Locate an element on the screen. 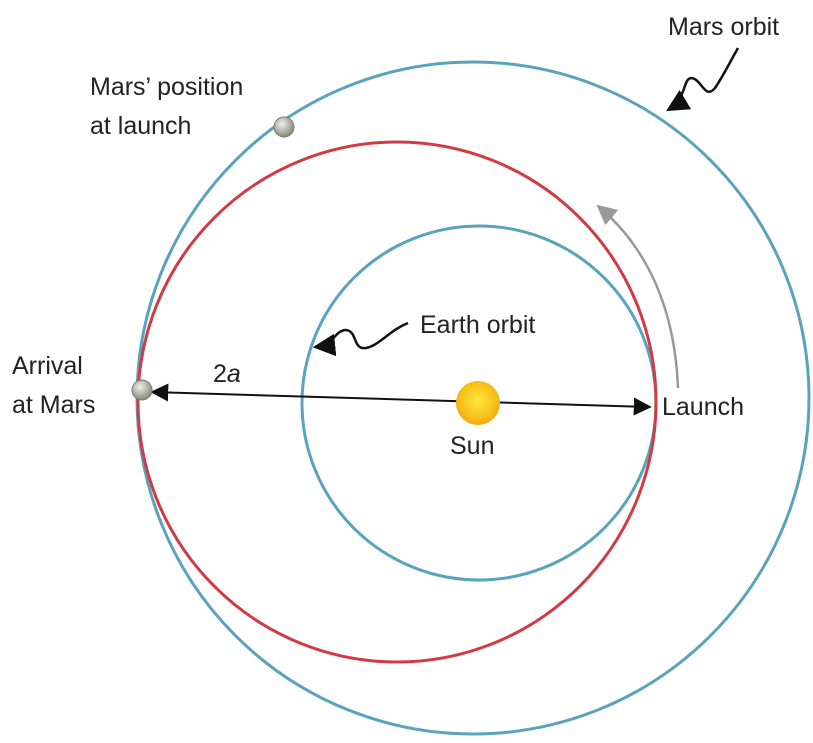 The image size is (813, 743). mars-at-arrival is located at coordinates (142, 390).